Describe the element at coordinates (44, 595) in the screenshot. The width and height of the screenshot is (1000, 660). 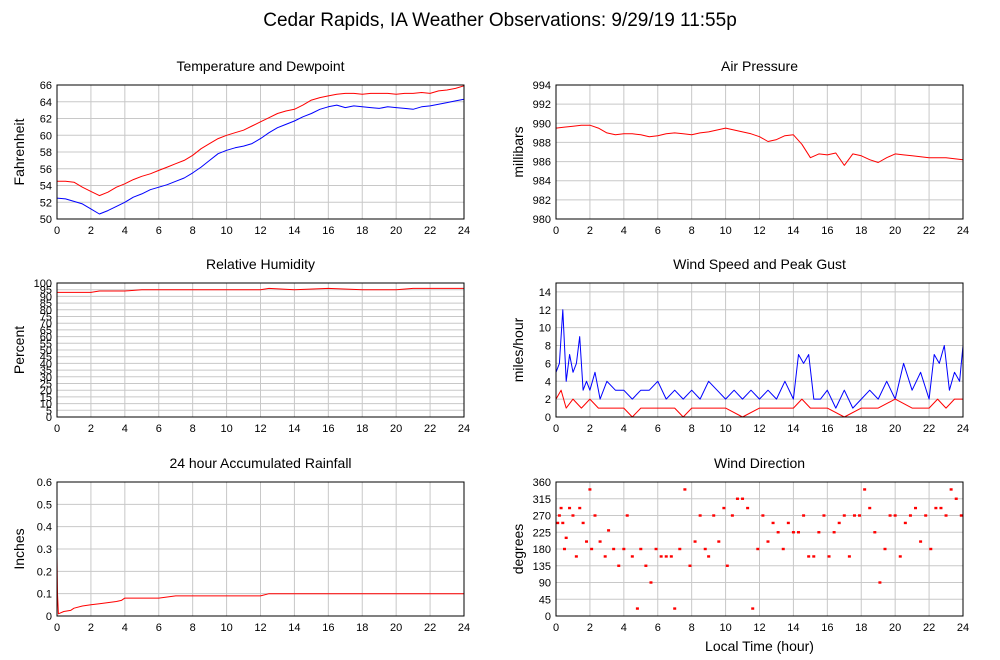
I see `y-tick-label: 0.1` at that location.